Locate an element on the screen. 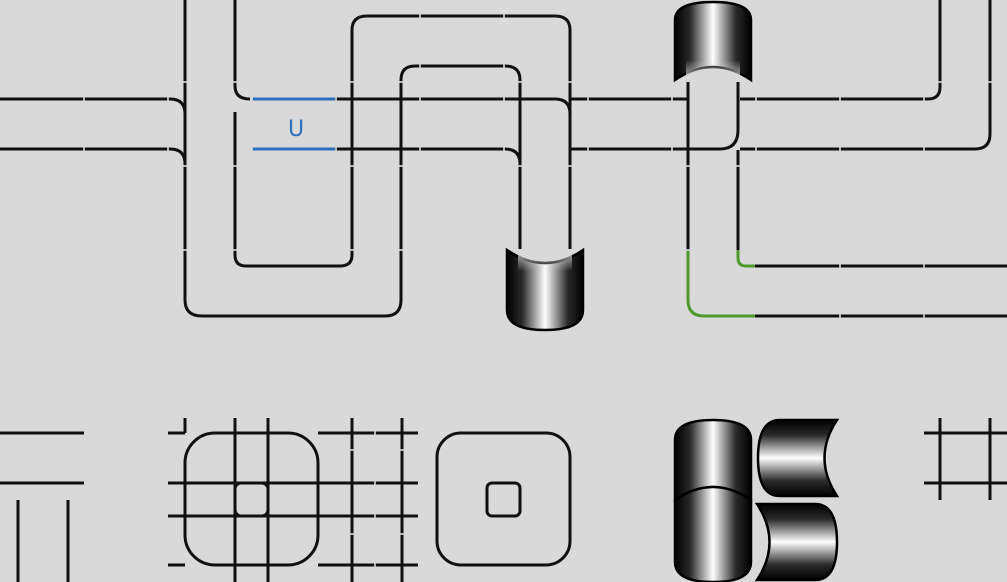 This screenshot has height=582, width=1007. track-mid-top is located at coordinates (453, 106).